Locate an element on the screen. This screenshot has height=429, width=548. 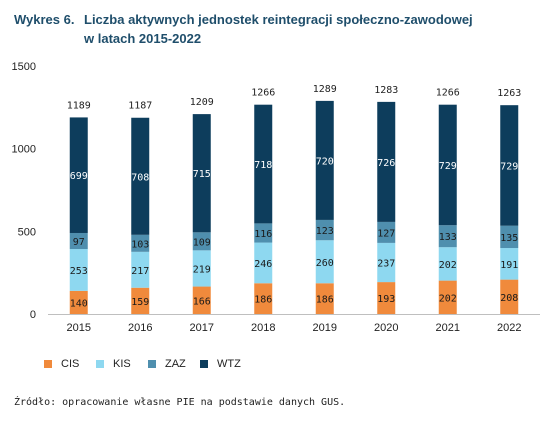
x-tick-label: 2021 is located at coordinates (448, 328).